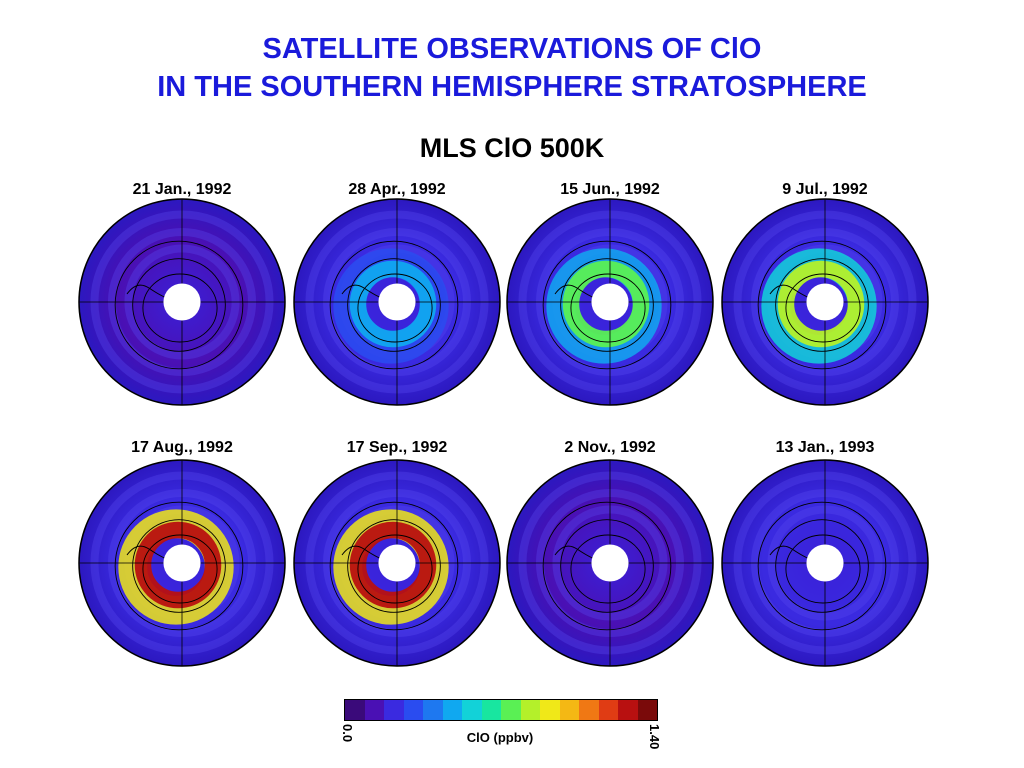 The height and width of the screenshot is (768, 1024). I want to click on panel-date-label: 15 Jun., 1992, so click(610, 189).